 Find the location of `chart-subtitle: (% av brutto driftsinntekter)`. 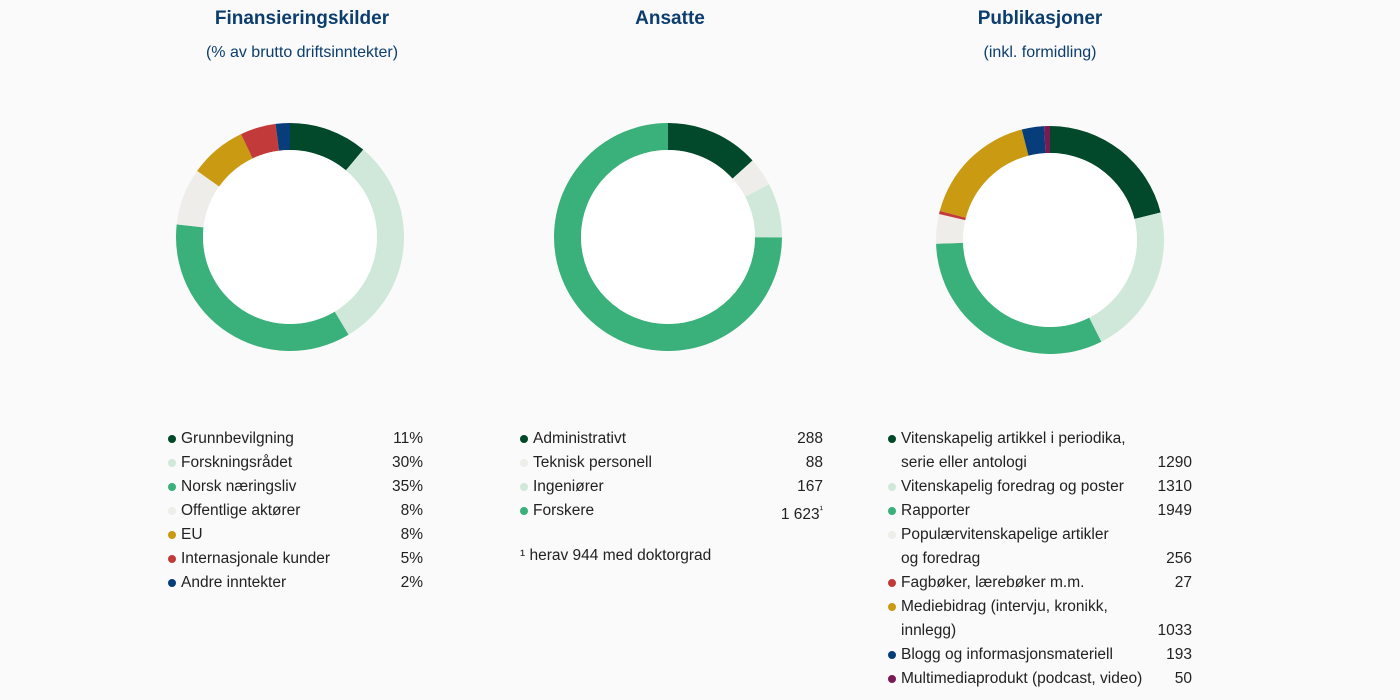

chart-subtitle: (% av brutto driftsinntekter) is located at coordinates (302, 52).